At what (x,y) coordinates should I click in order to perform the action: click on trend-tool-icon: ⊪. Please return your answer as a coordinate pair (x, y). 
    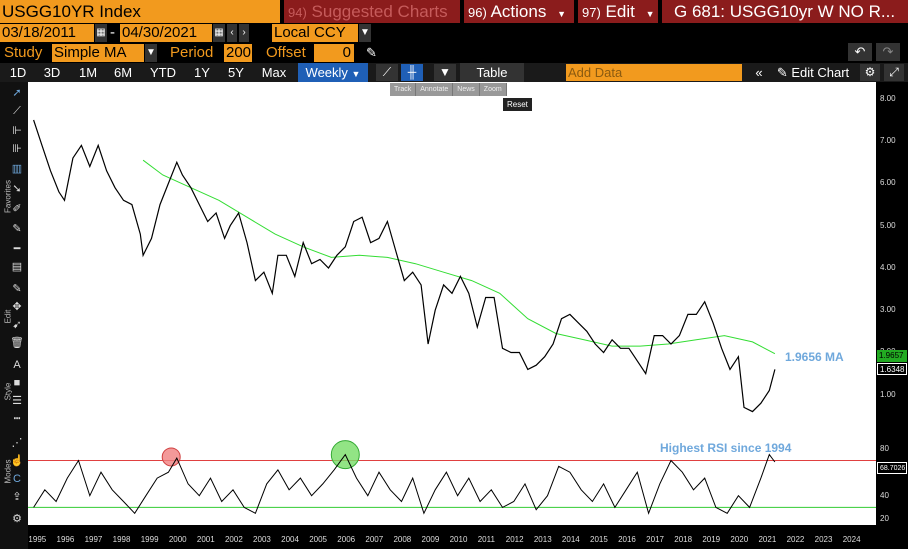
    Looking at the image, I should click on (17, 149).